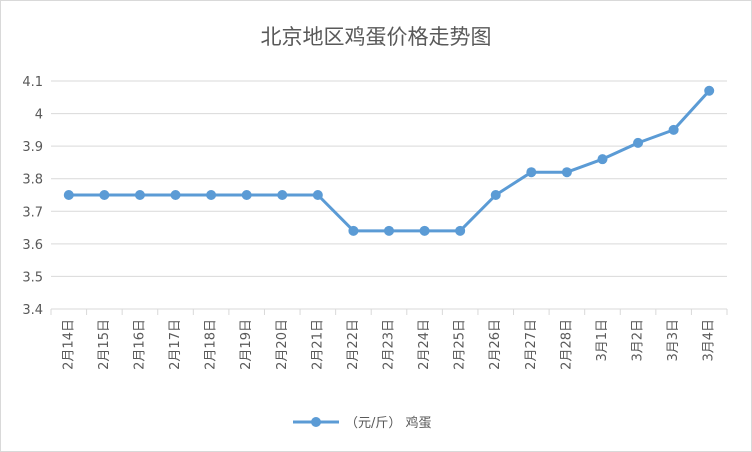  What do you see at coordinates (39, 115) in the screenshot?
I see `y-tick-label: 4` at bounding box center [39, 115].